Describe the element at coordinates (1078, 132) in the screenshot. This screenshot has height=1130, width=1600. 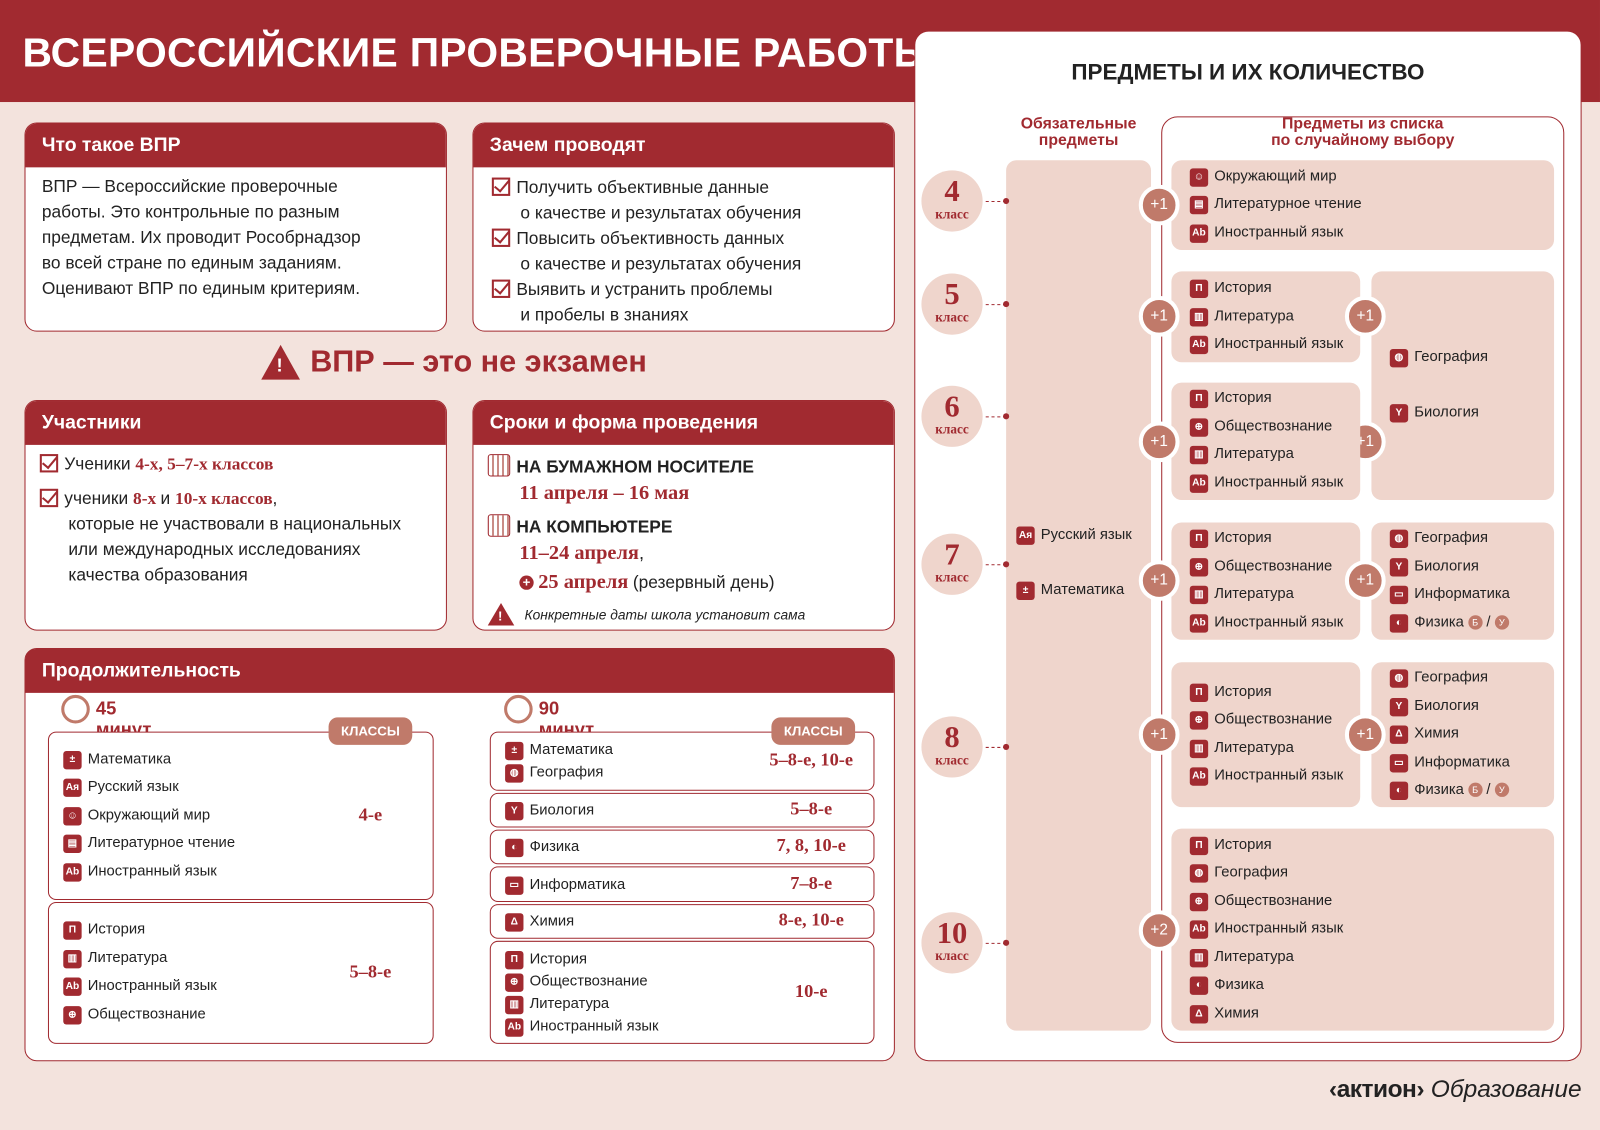
I see `mandatory-header: Обязательные предметы` at that location.